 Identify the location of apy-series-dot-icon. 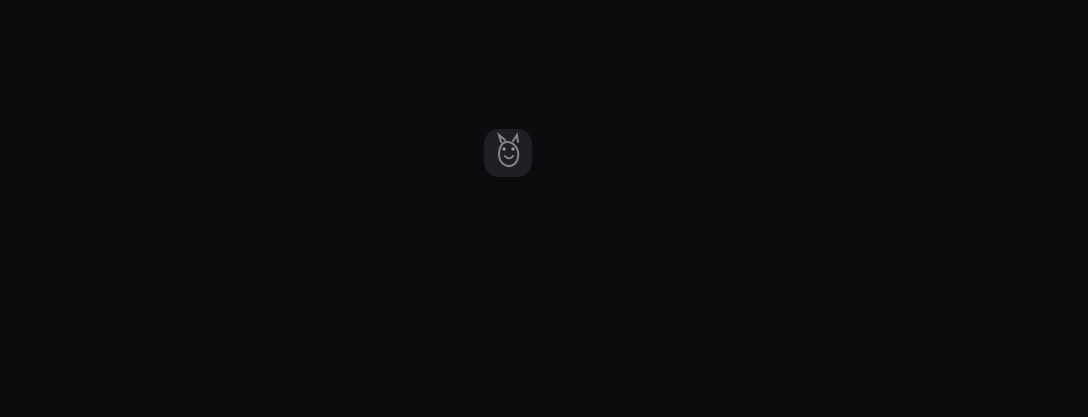
(64, 56).